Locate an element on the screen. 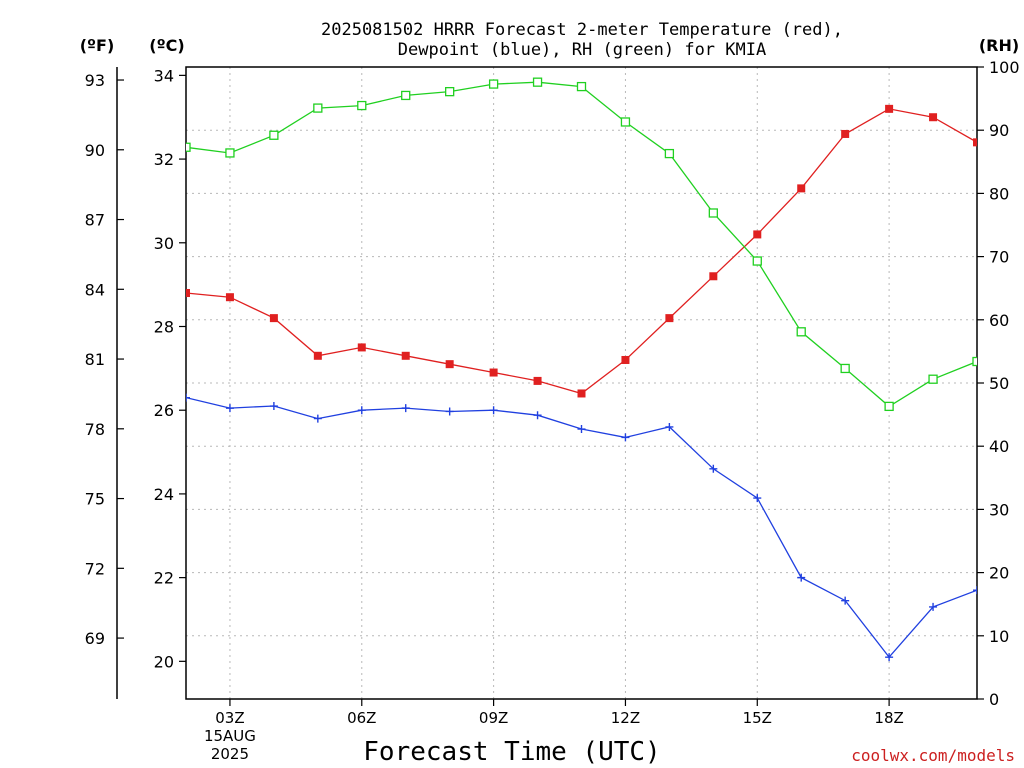 This screenshot has width=1024, height=768. fahrenheit-axis-unit: (ºF) is located at coordinates (97, 45).